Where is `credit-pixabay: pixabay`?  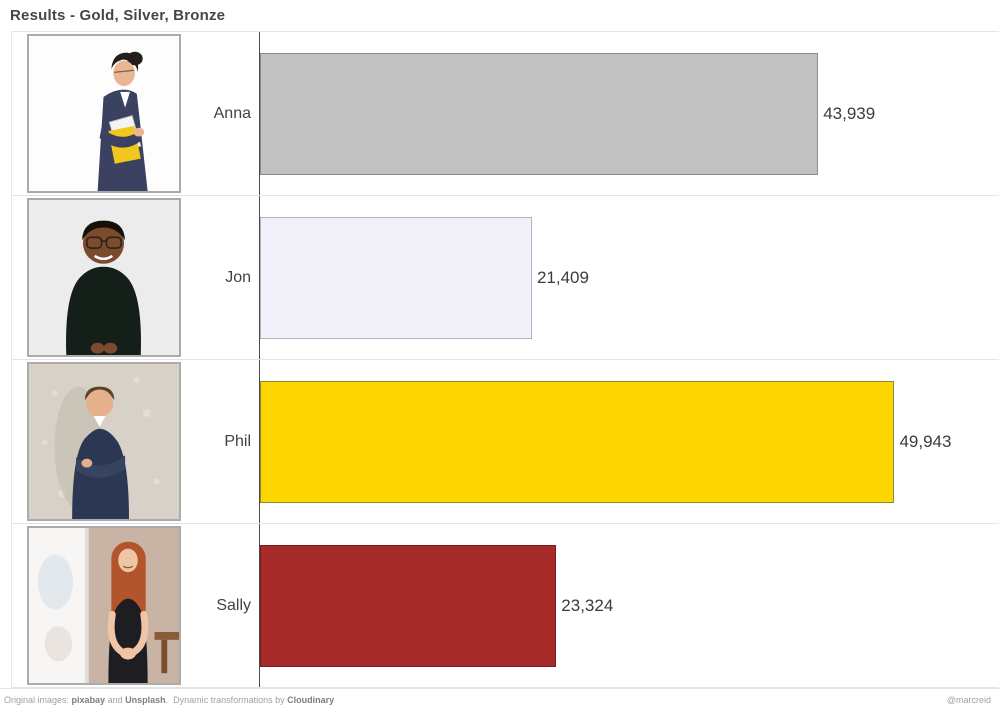
credit-pixabay: pixabay is located at coordinates (88, 700).